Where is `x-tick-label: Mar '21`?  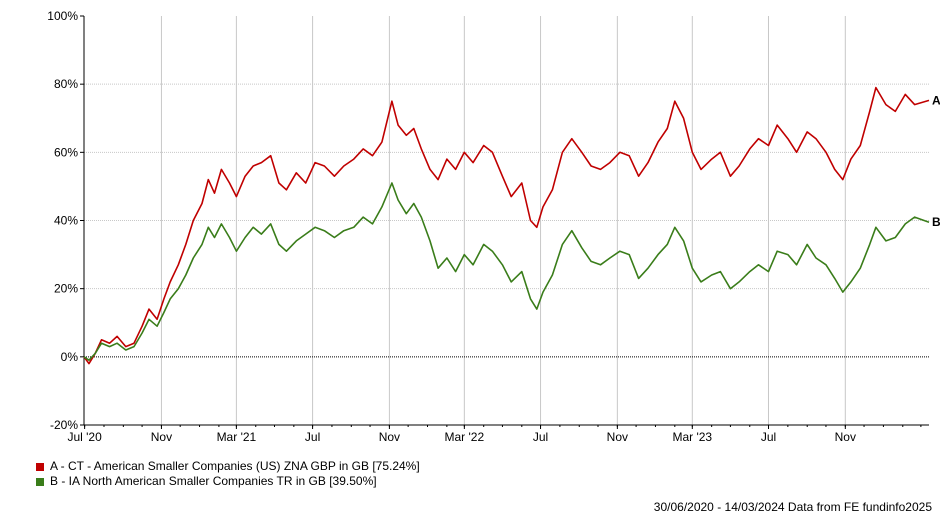
x-tick-label: Mar '21 is located at coordinates (237, 437).